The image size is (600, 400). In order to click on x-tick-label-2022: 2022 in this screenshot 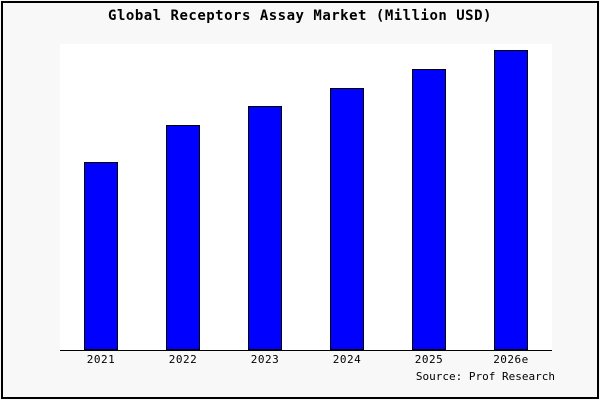, I will do `click(183, 359)`.